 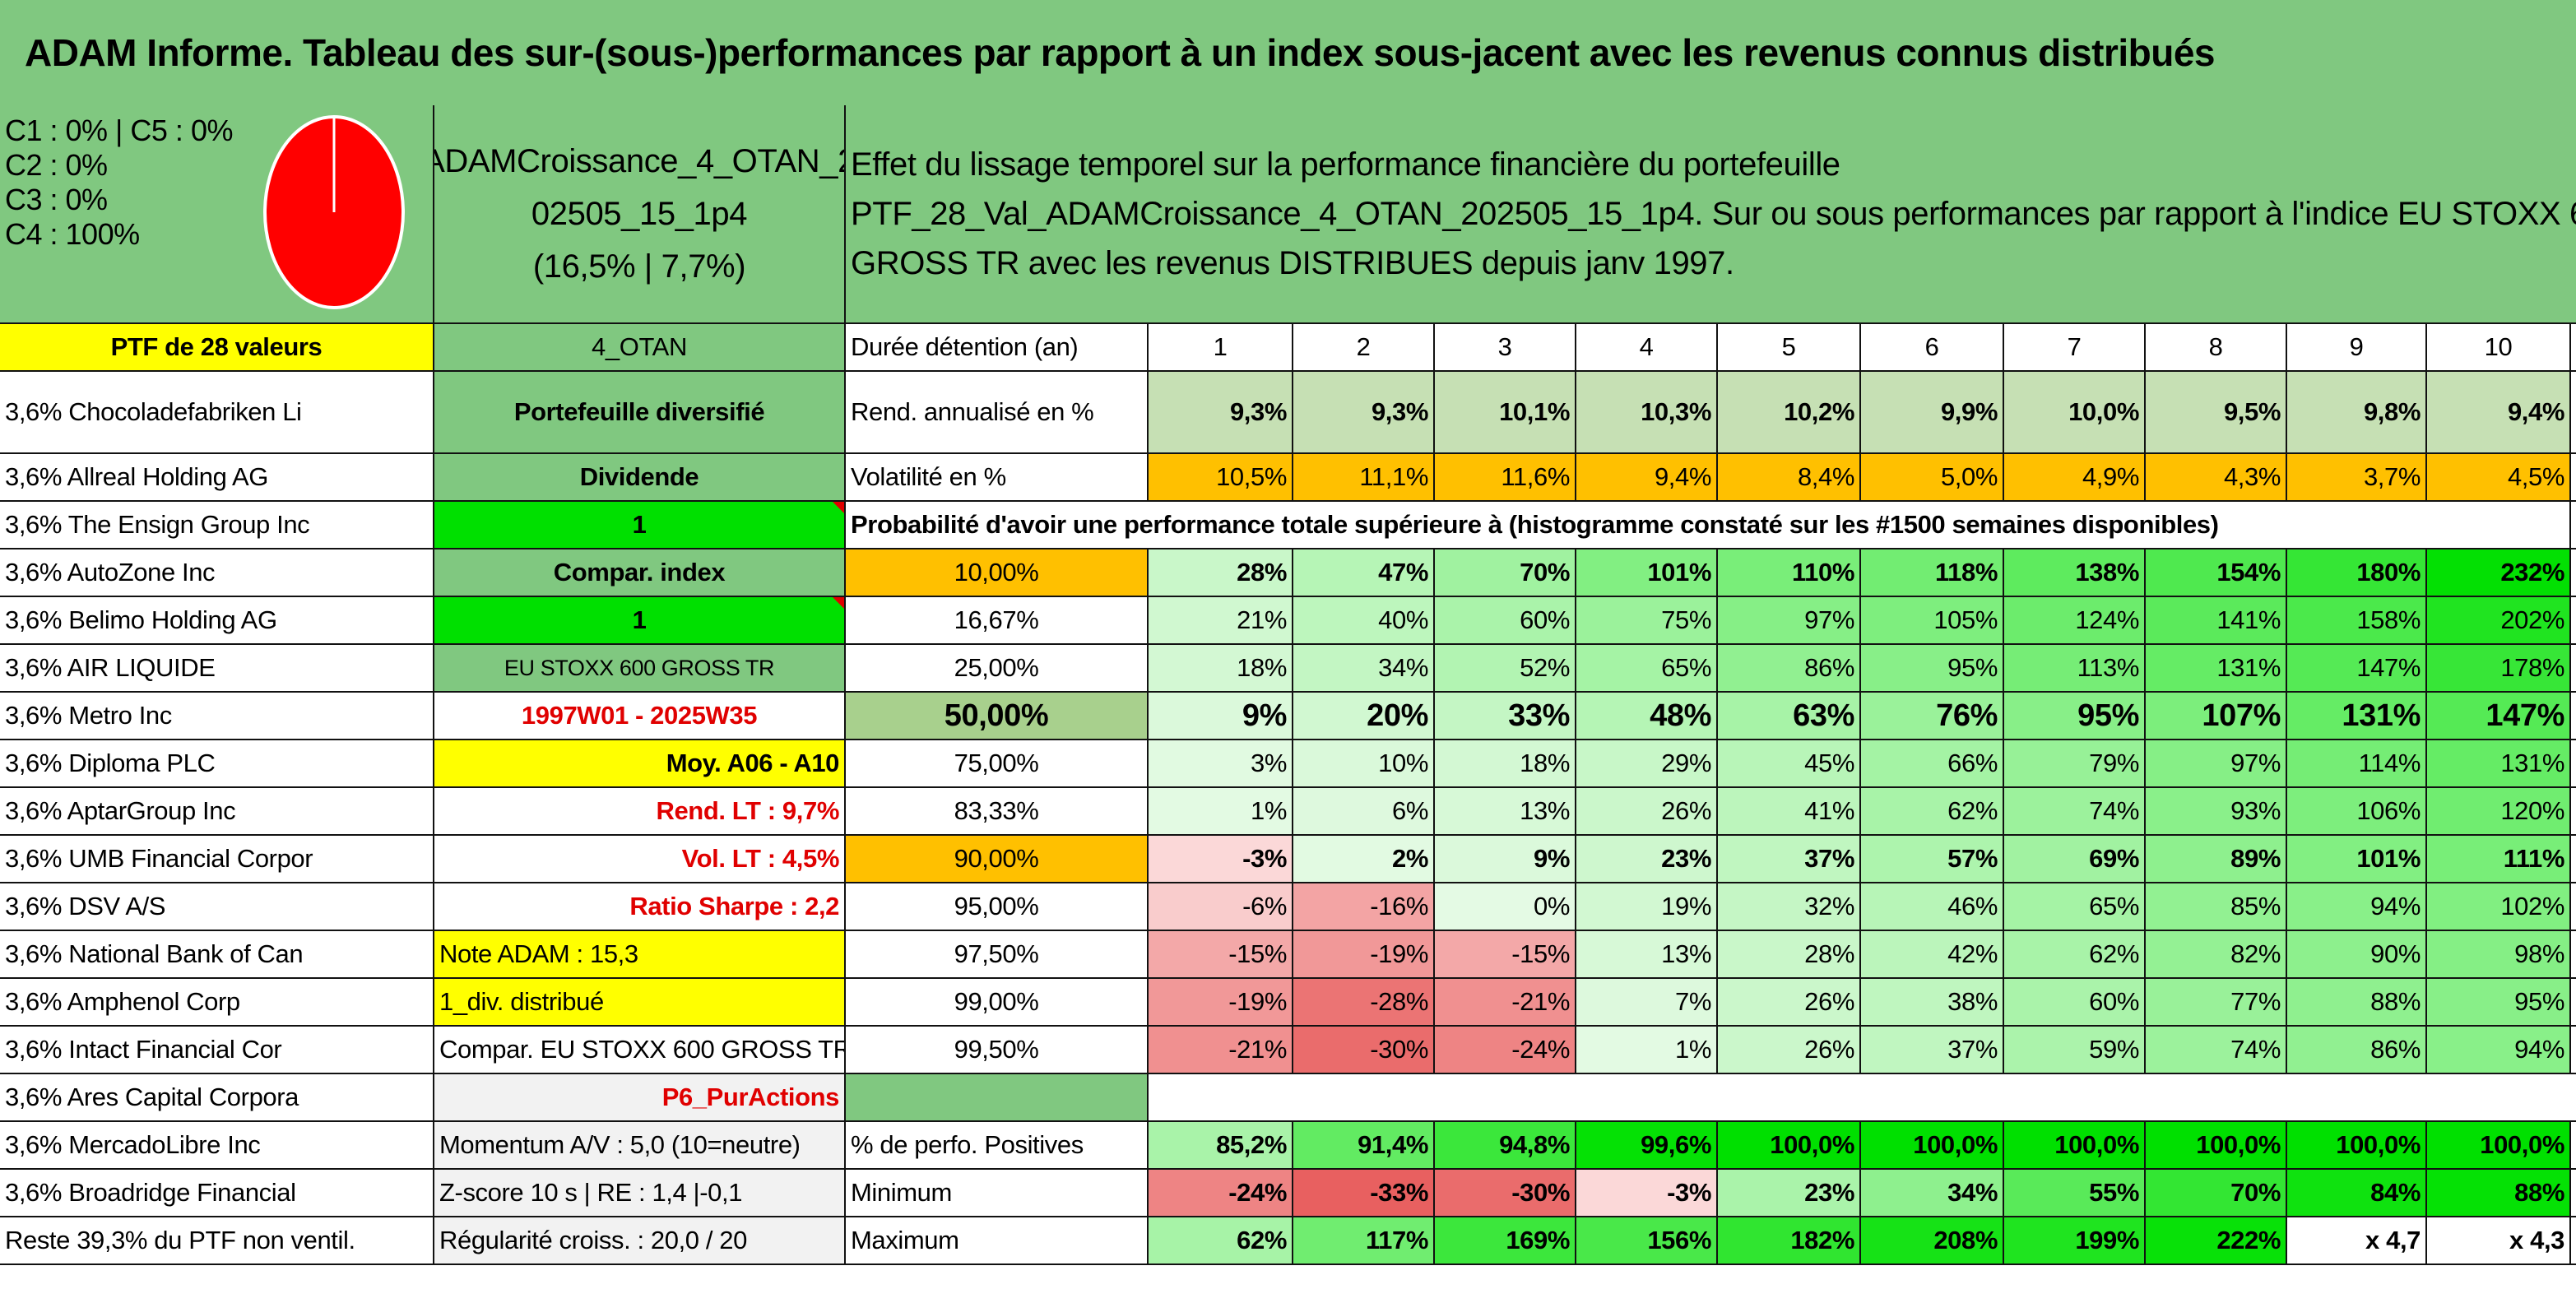 I want to click on year-header: 2, so click(x=1364, y=348).